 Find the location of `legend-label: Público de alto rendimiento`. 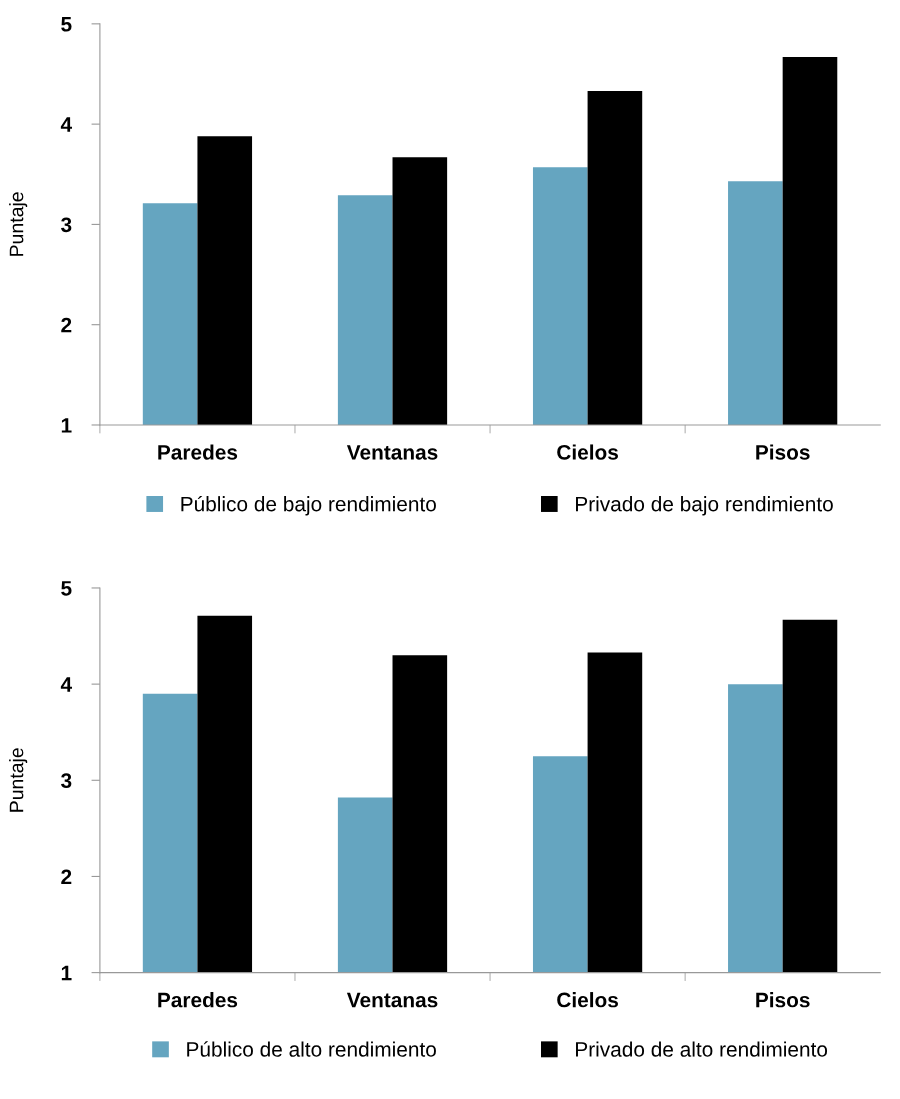

legend-label: Público de alto rendimiento is located at coordinates (311, 1049).